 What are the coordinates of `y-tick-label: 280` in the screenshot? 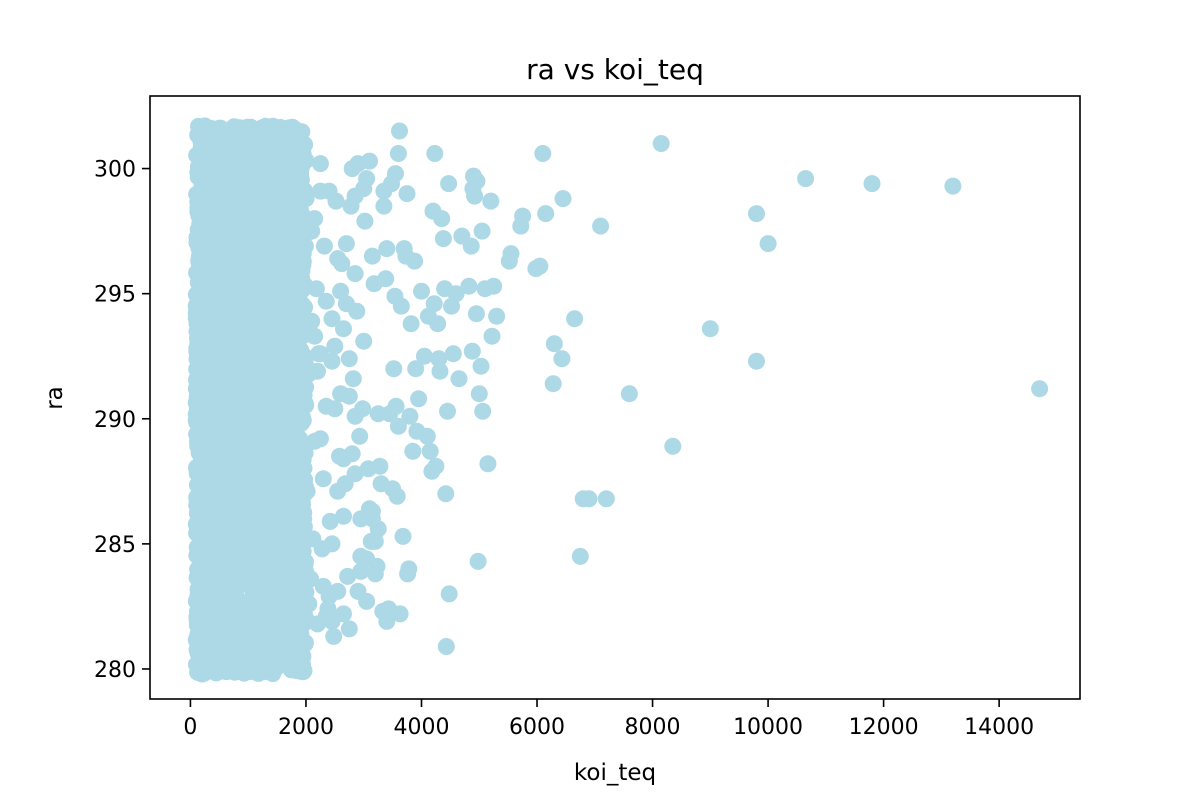 It's located at (115, 670).